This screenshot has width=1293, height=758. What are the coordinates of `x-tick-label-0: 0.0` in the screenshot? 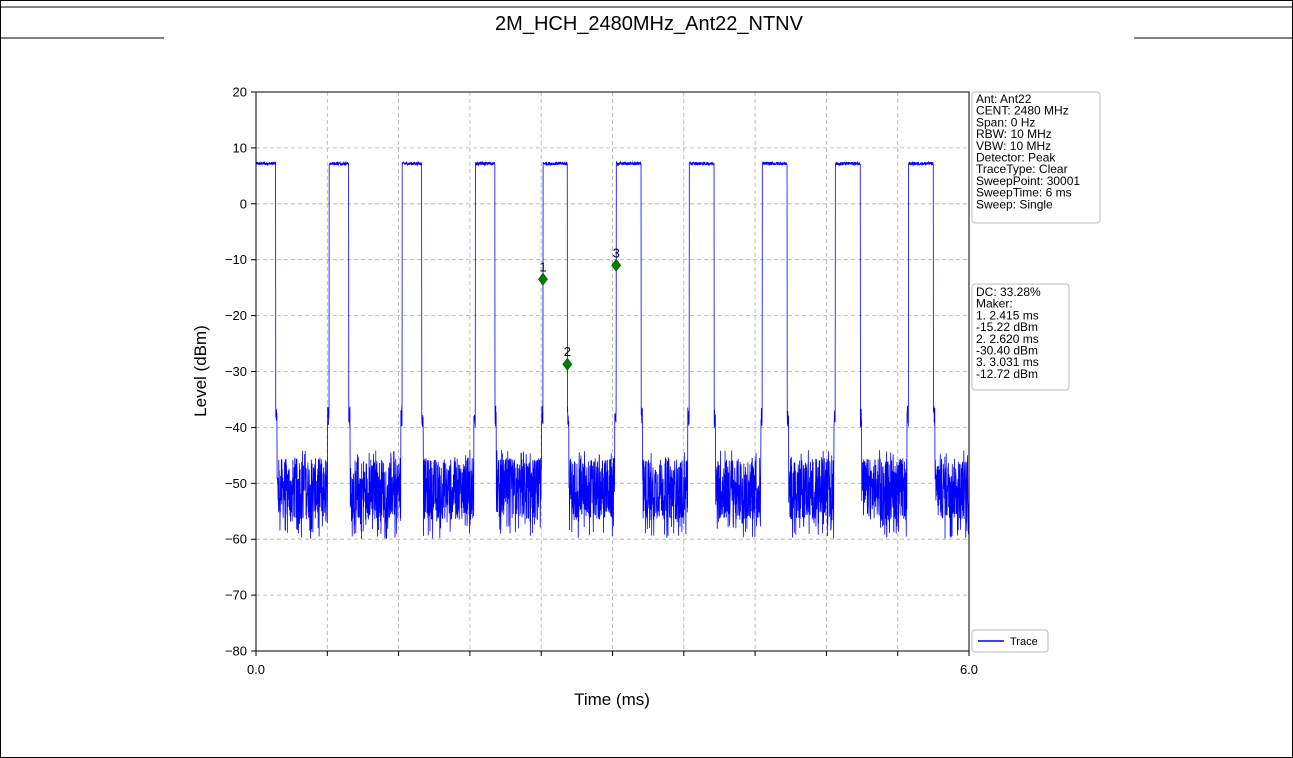 It's located at (256, 669).